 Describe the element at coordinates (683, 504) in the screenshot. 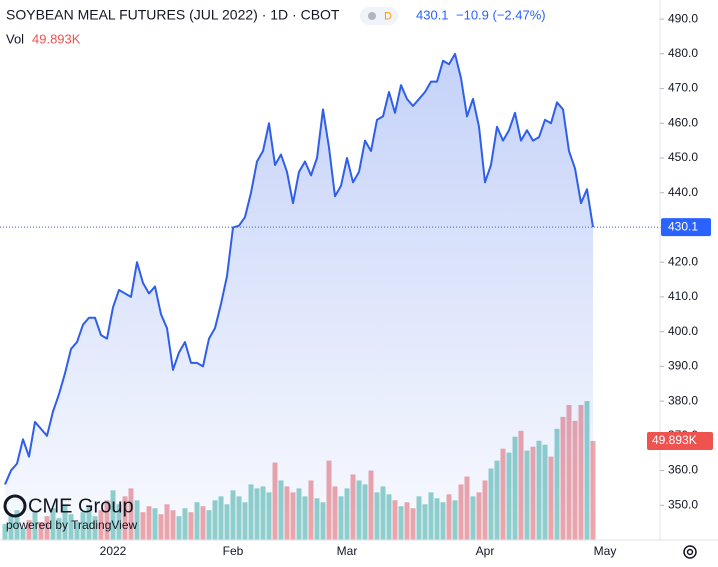

I see `y-tick-label: 350.0` at that location.